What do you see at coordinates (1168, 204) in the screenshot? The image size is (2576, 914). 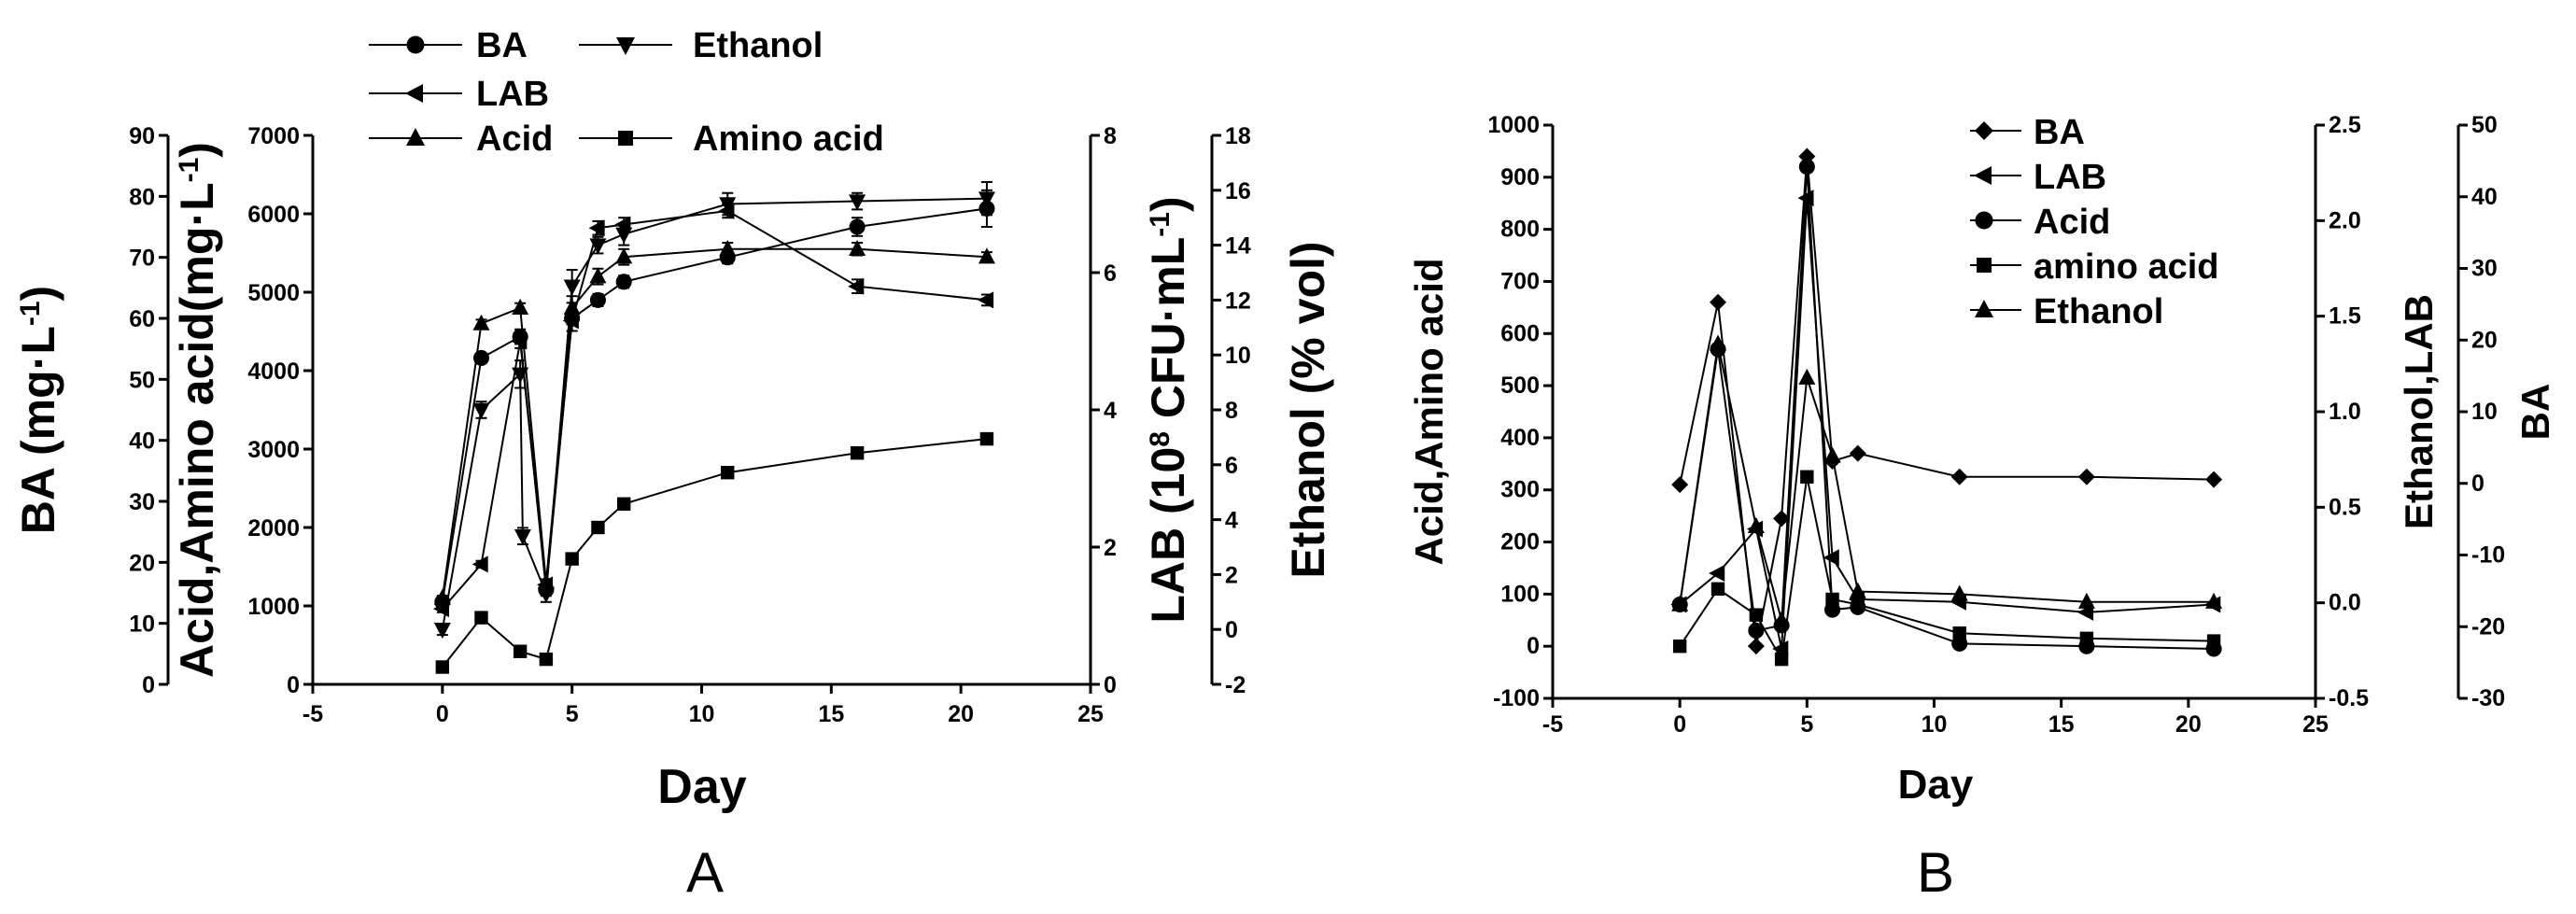 I see `axis-title-part: )` at bounding box center [1168, 204].